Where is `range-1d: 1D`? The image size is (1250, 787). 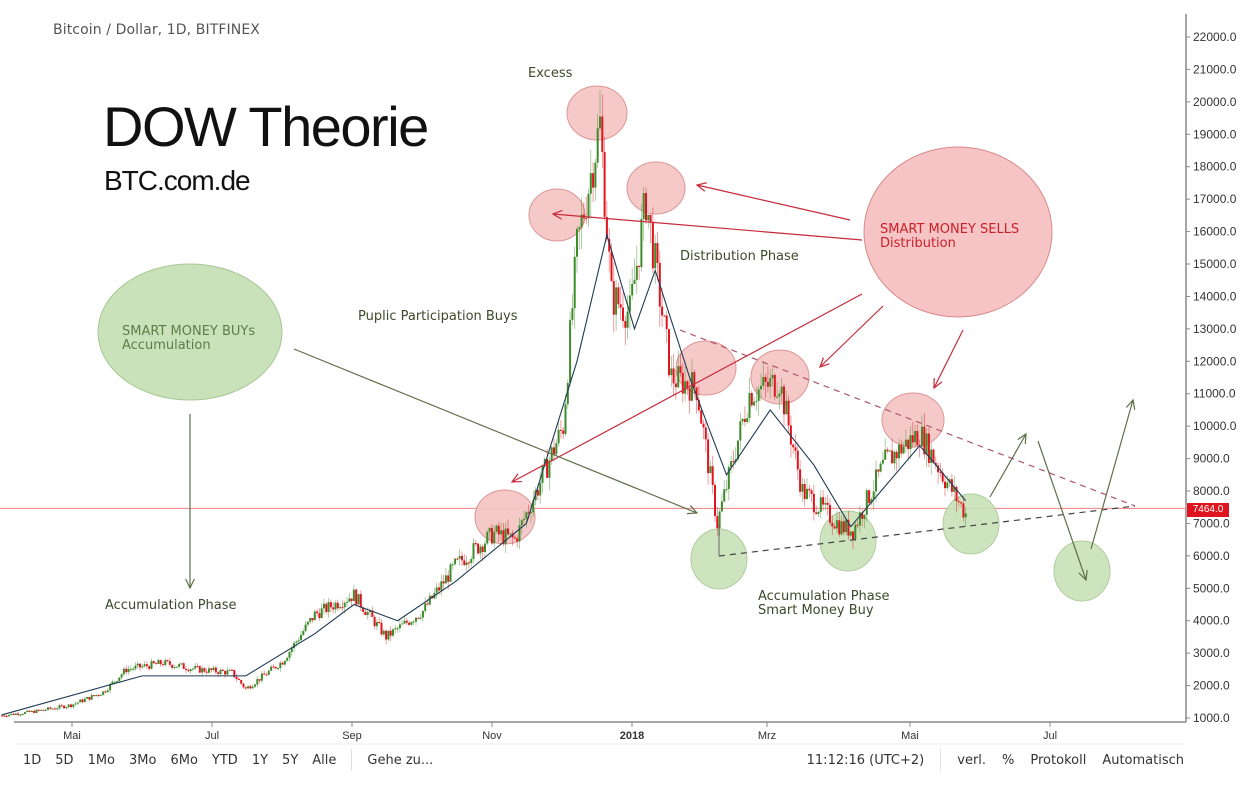
range-1d: 1D is located at coordinates (32, 760).